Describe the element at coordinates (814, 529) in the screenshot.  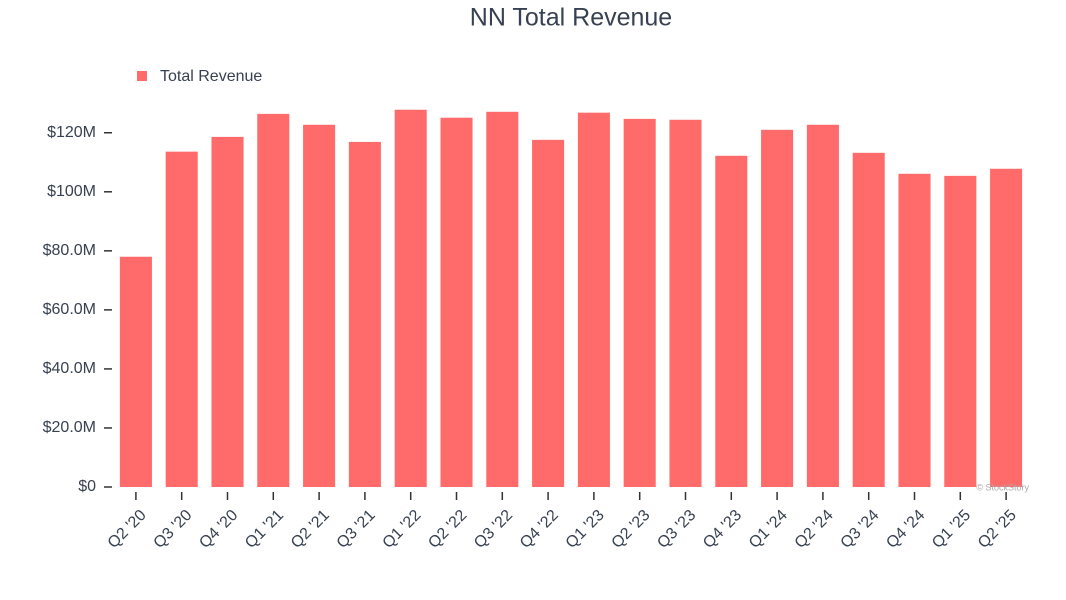
I see `x-tick-label: Q2 '24` at that location.